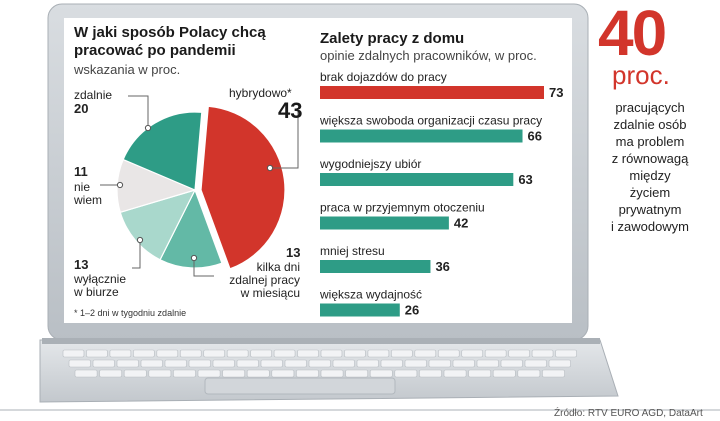 The height and width of the screenshot is (421, 720). What do you see at coordinates (412, 310) in the screenshot?
I see `bar-value: 26` at bounding box center [412, 310].